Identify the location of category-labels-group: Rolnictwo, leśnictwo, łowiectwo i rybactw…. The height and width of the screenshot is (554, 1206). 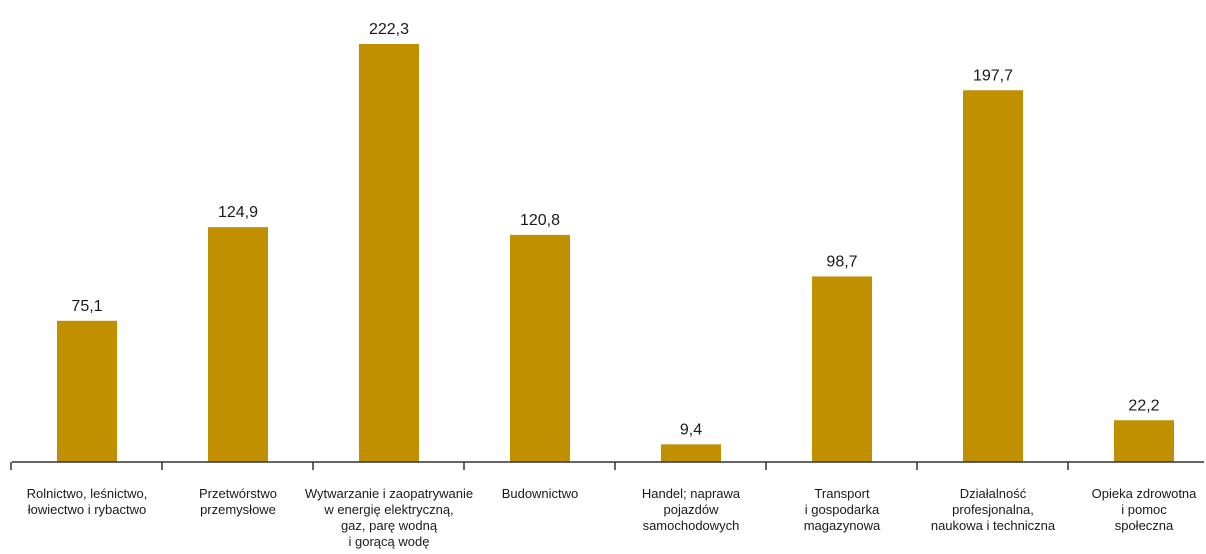
(612, 517).